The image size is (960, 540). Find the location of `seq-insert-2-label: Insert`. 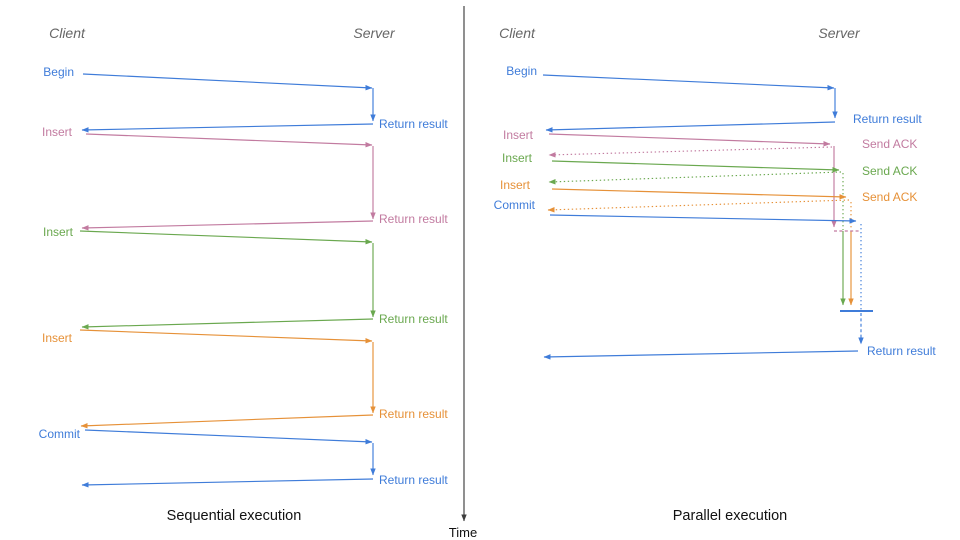

seq-insert-2-label: Insert is located at coordinates (58, 232).